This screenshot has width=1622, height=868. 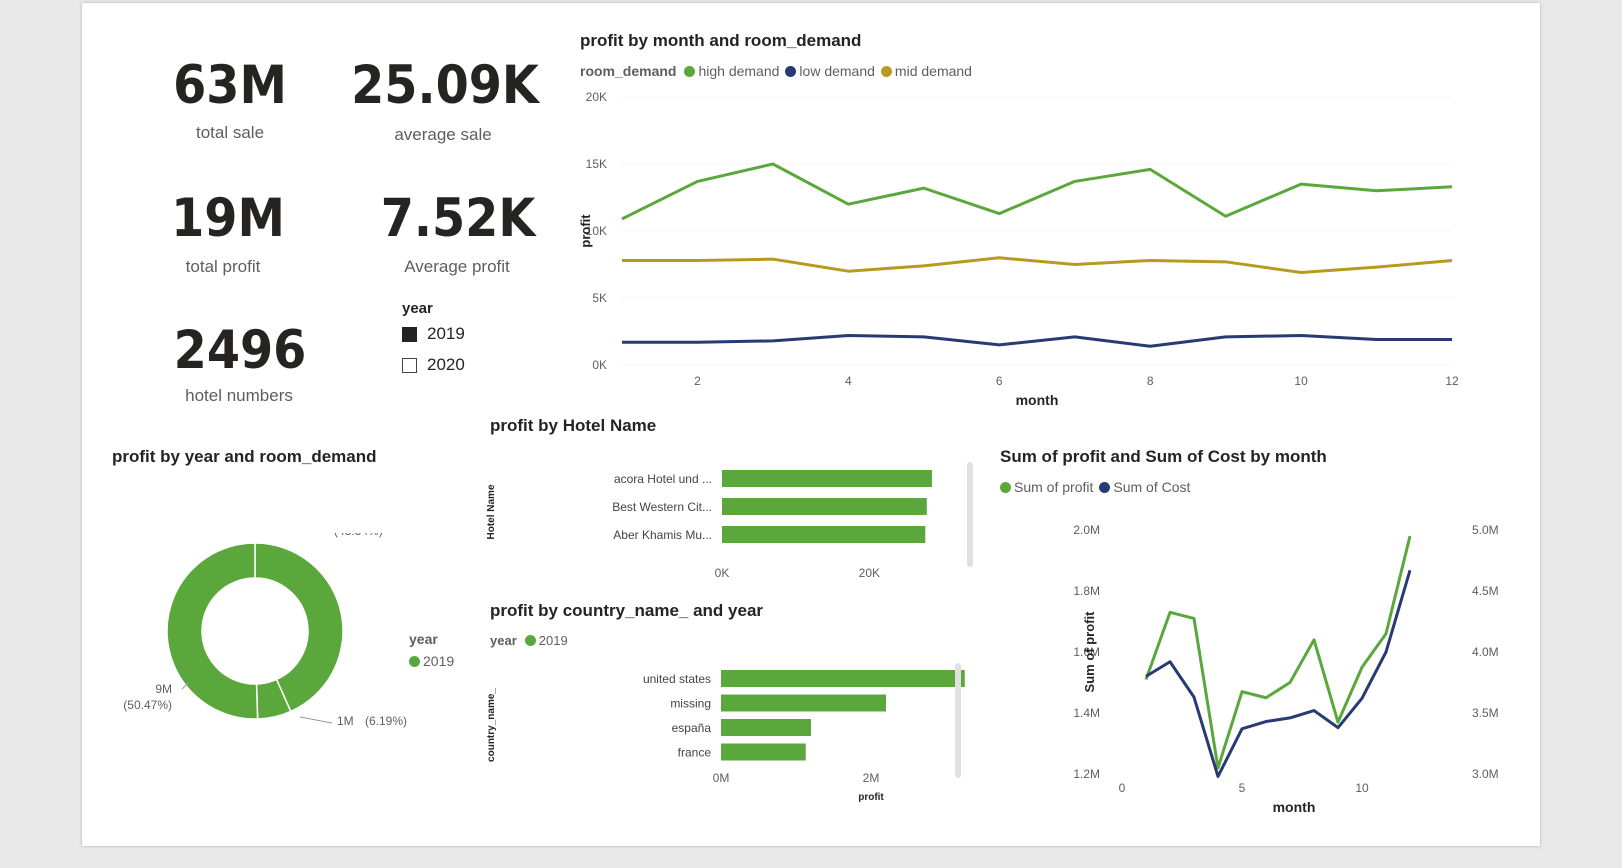 I want to click on kpi-total-profit-label: total profit, so click(x=223, y=266).